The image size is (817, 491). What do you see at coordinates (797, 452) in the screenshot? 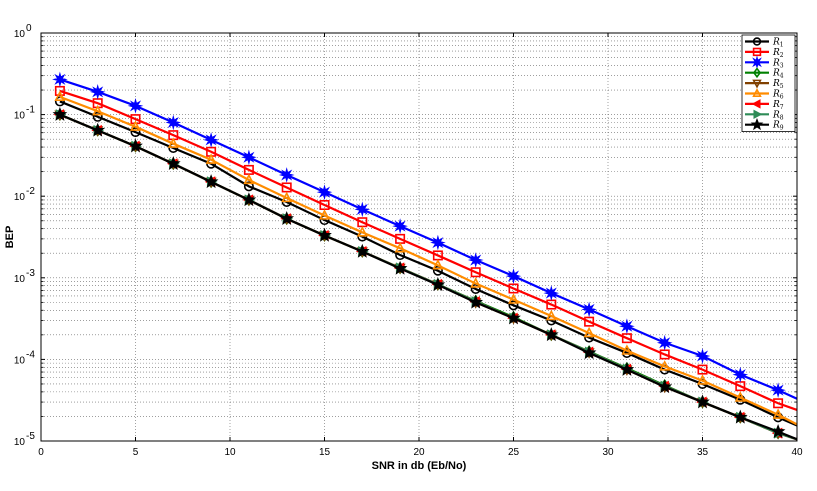
I see `x-tick-label: 40` at bounding box center [797, 452].